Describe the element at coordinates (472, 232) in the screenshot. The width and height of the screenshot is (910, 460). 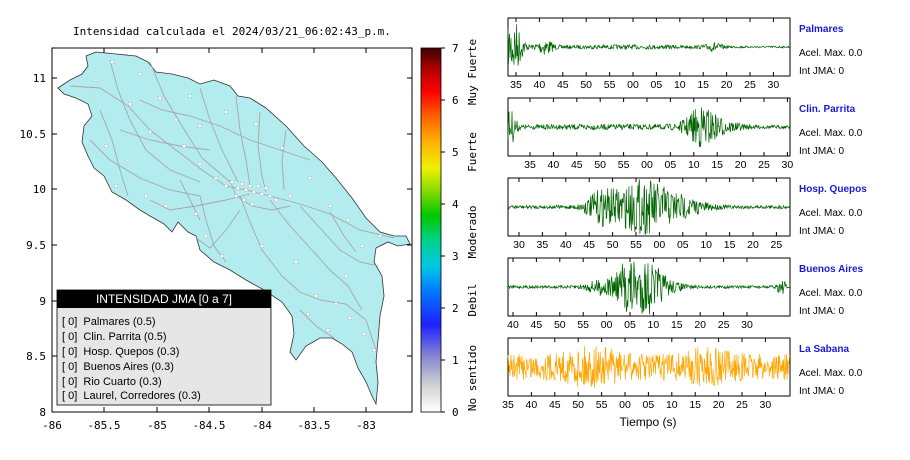
I see `category-moderado: Moderado` at that location.